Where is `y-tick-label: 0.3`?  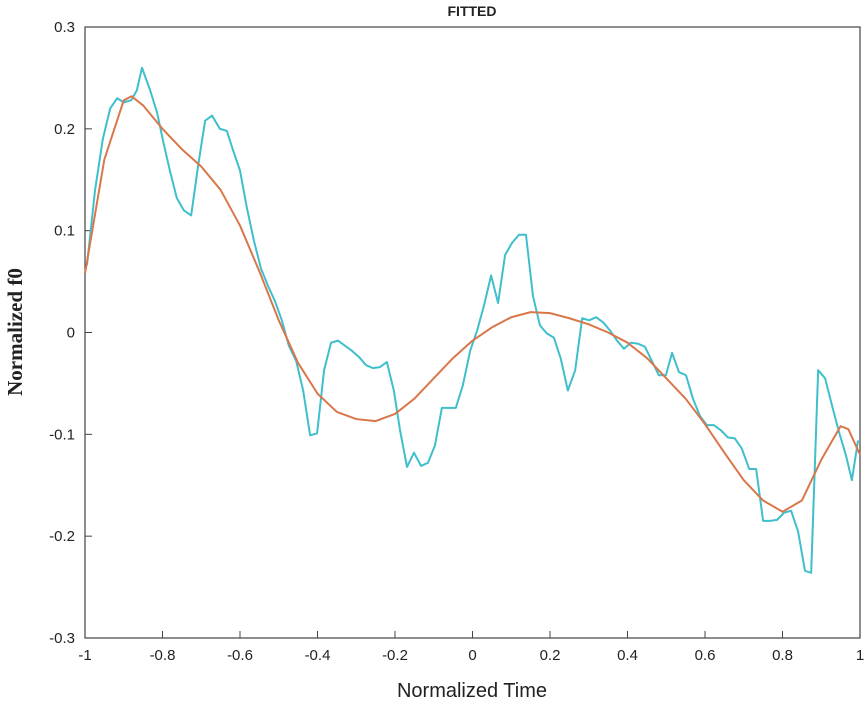 y-tick-label: 0.3 is located at coordinates (64, 27).